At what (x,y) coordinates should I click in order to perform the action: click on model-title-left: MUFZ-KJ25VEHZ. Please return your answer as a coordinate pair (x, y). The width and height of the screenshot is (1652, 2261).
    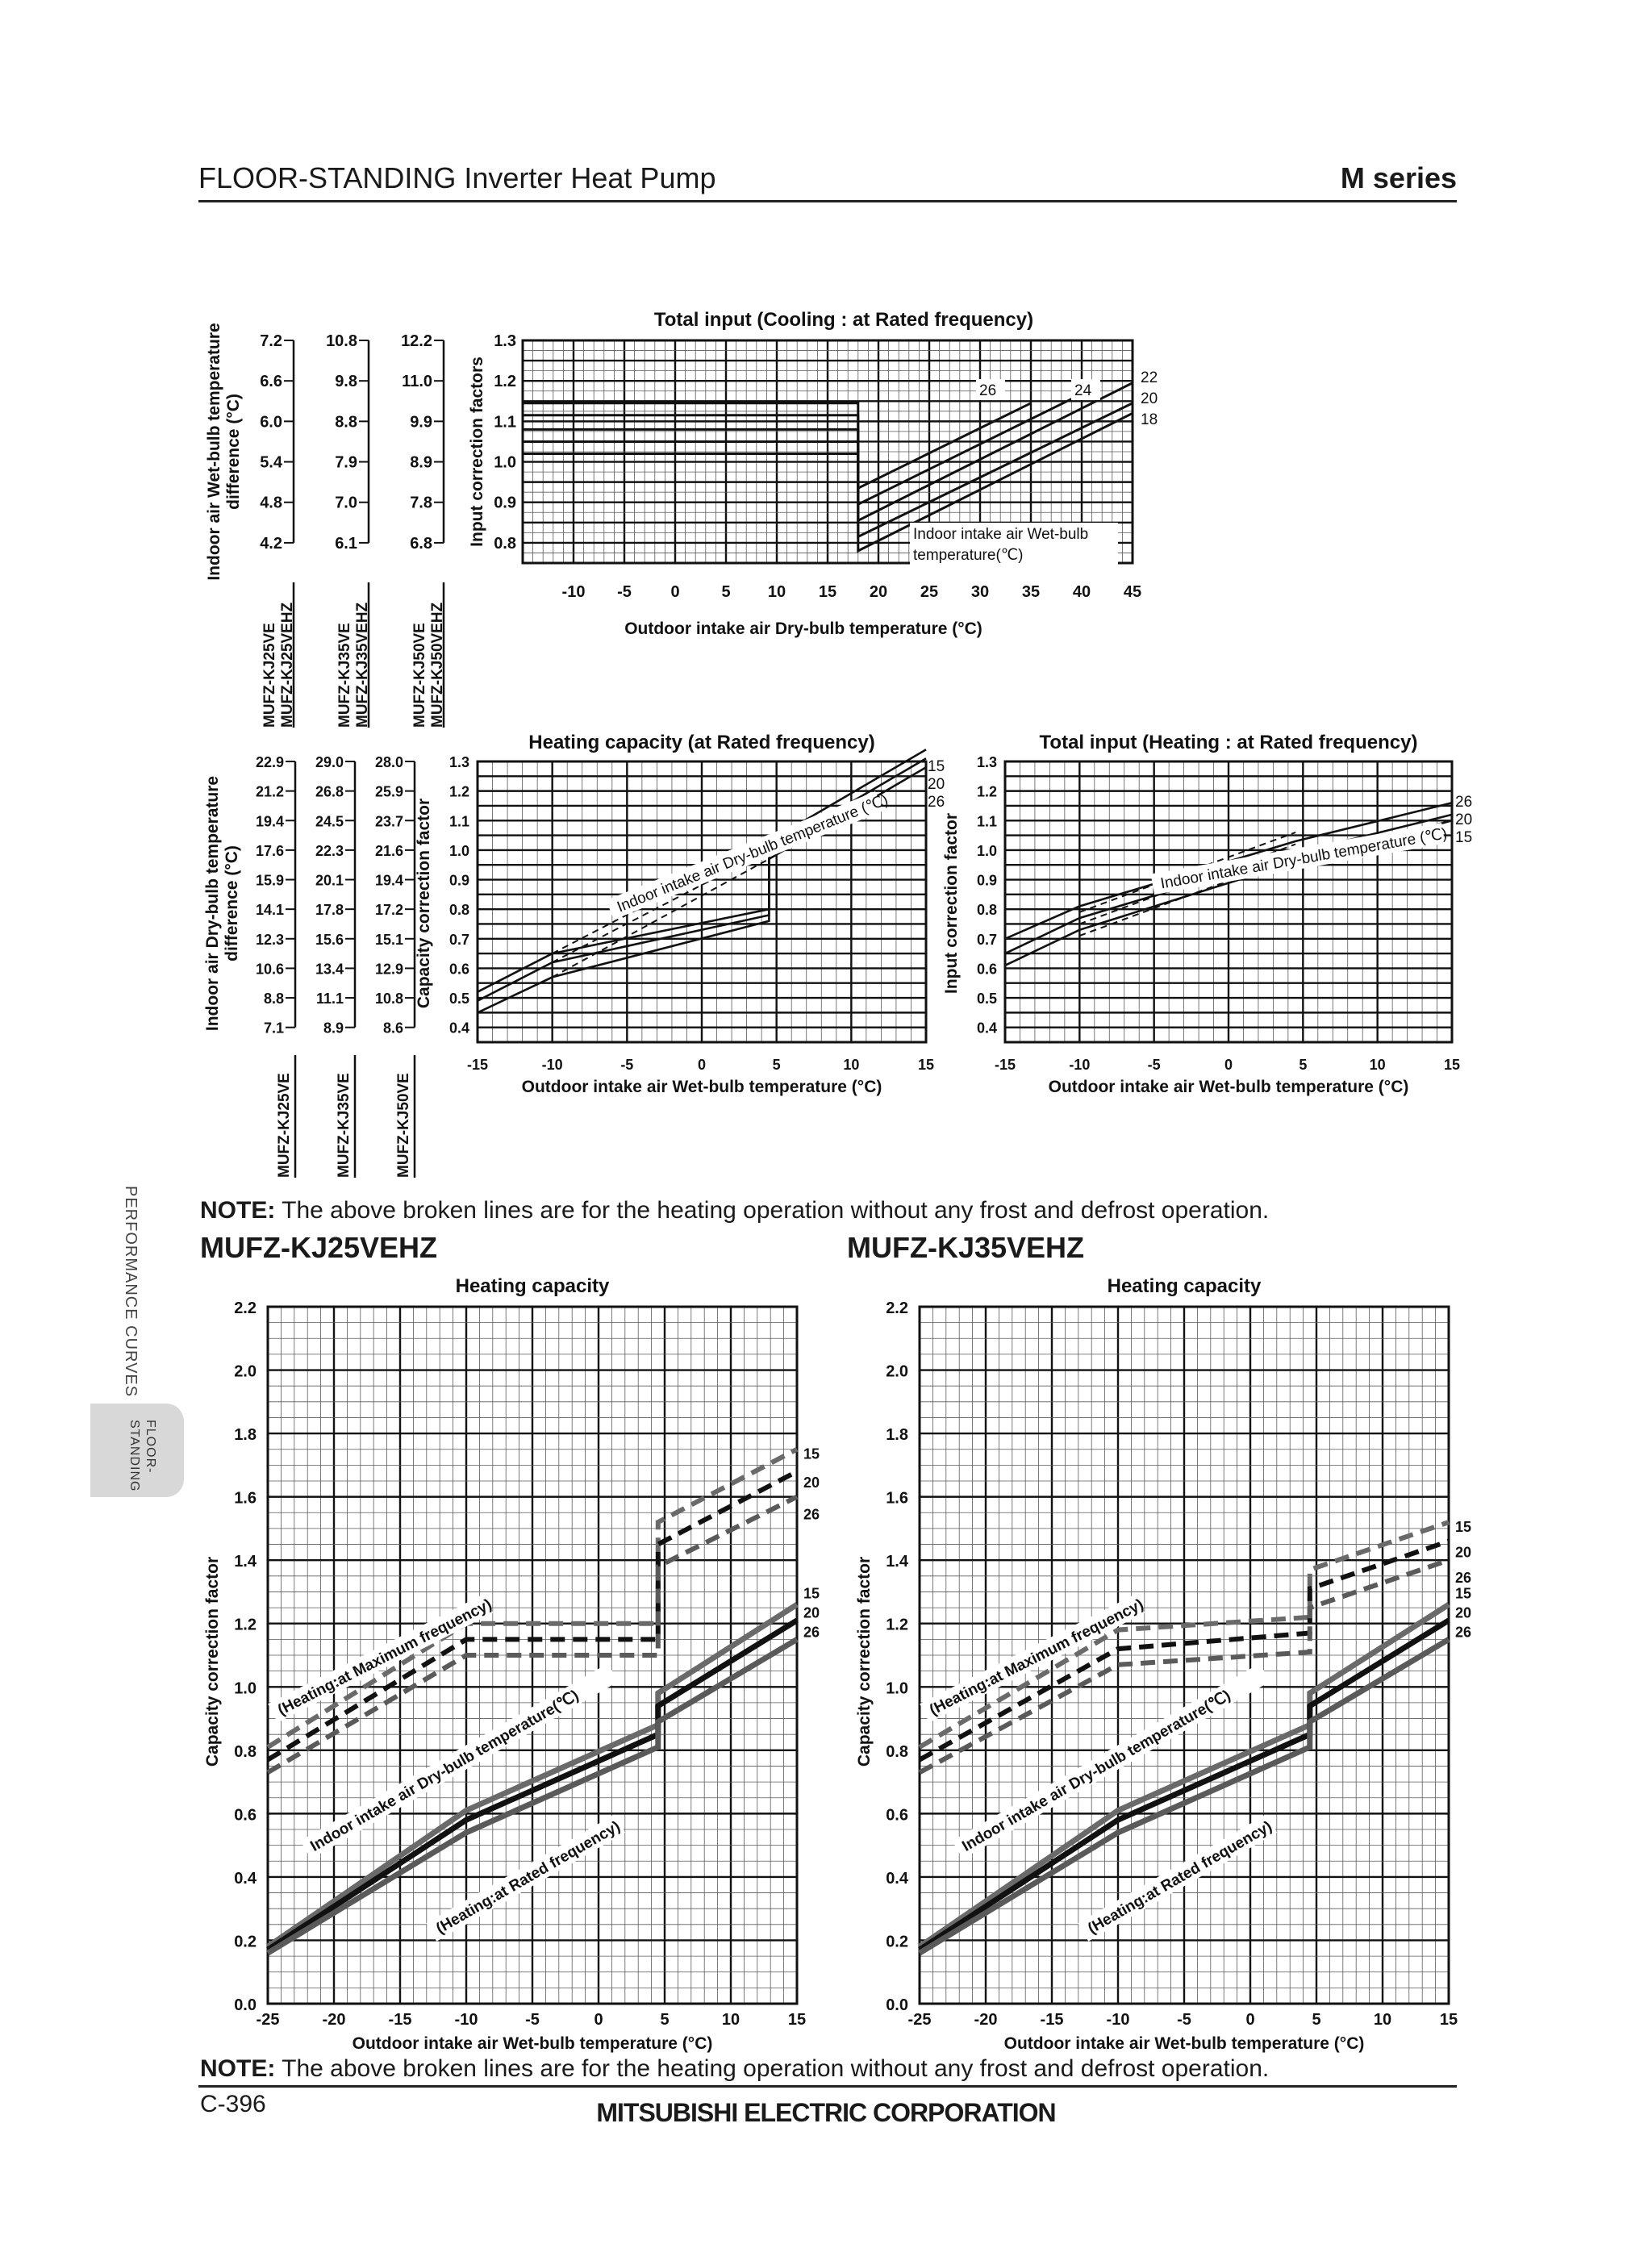
    Looking at the image, I should click on (319, 1247).